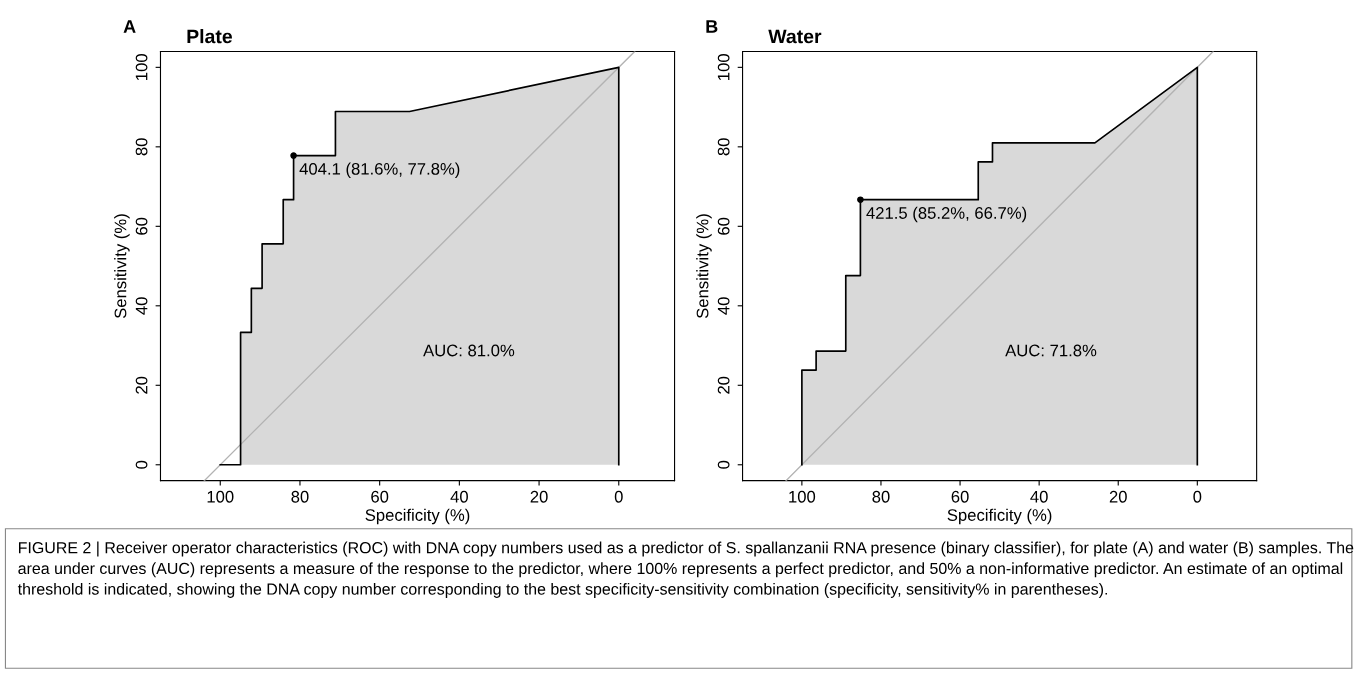 This screenshot has width=1360, height=677. Describe the element at coordinates (712, 26) in the screenshot. I see `text: B` at that location.